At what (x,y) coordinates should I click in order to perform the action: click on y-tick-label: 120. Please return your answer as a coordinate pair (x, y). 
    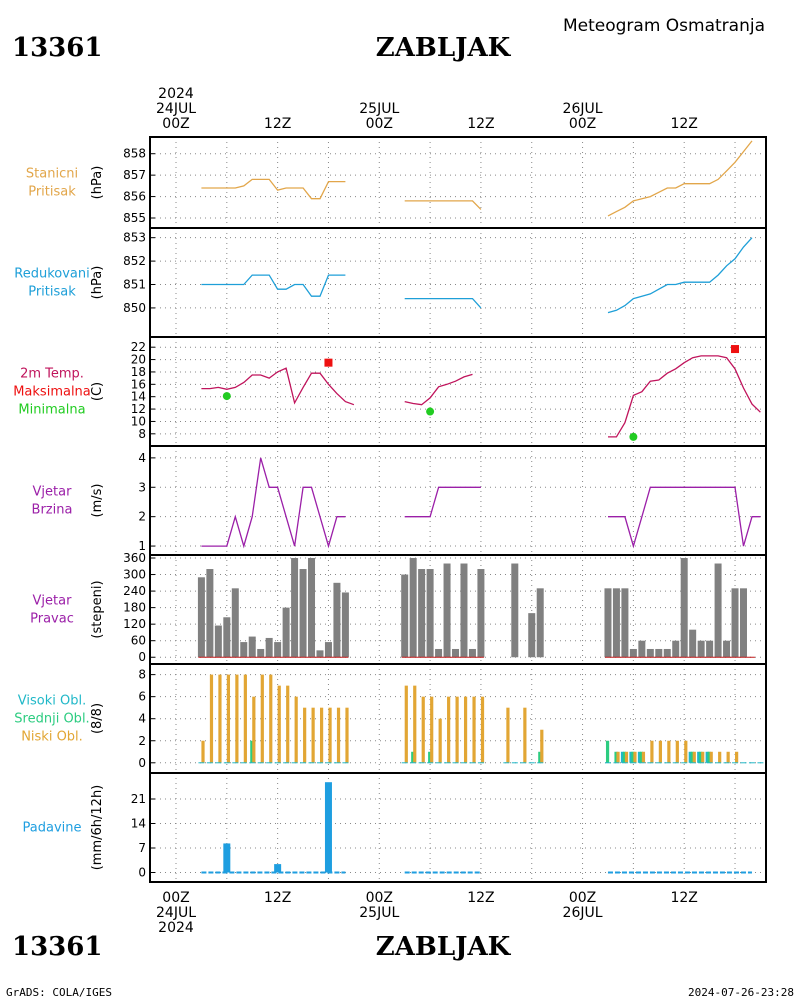
    Looking at the image, I should click on (134, 624).